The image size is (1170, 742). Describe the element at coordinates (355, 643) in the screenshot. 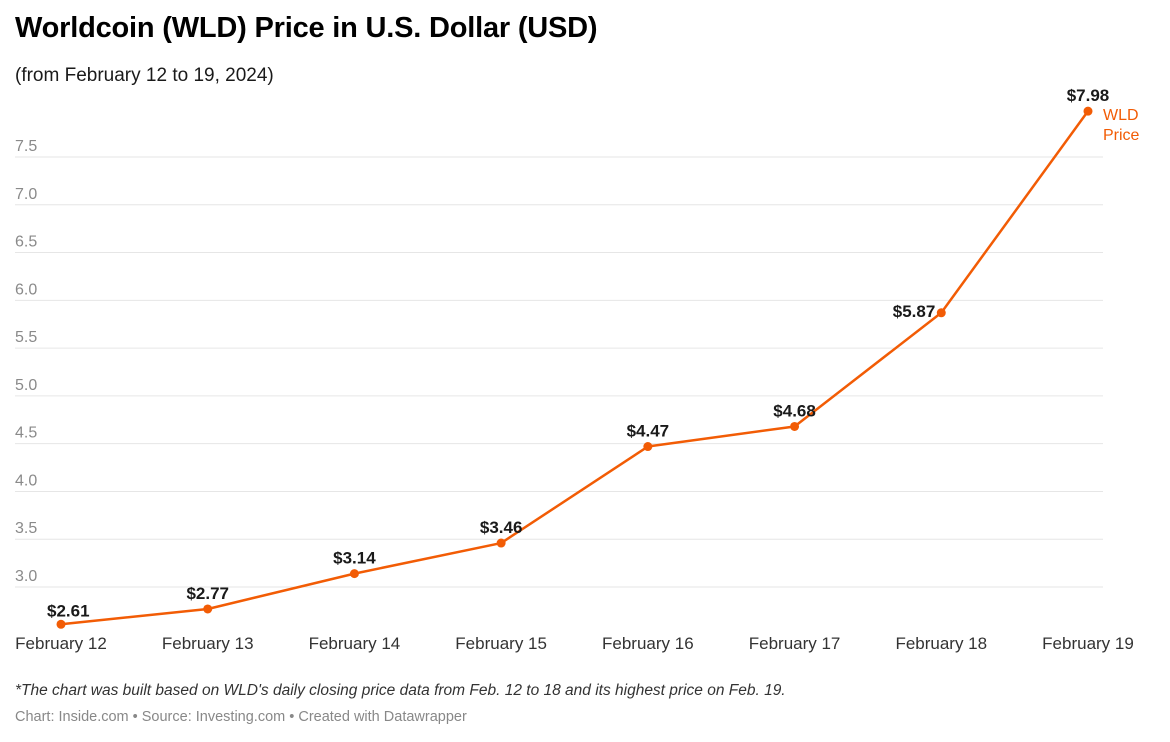

I see `x-tick-label: February 14` at that location.